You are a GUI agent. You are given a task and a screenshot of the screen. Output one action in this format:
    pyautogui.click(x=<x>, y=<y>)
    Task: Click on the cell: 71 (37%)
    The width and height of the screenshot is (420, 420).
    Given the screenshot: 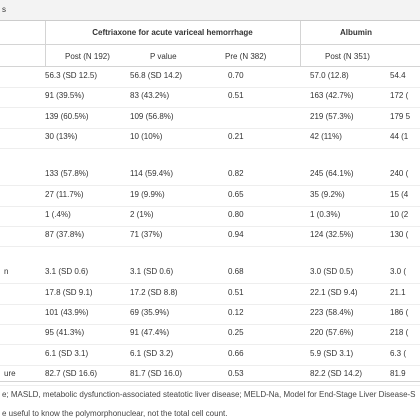 What is the action you would take?
    pyautogui.click(x=146, y=235)
    